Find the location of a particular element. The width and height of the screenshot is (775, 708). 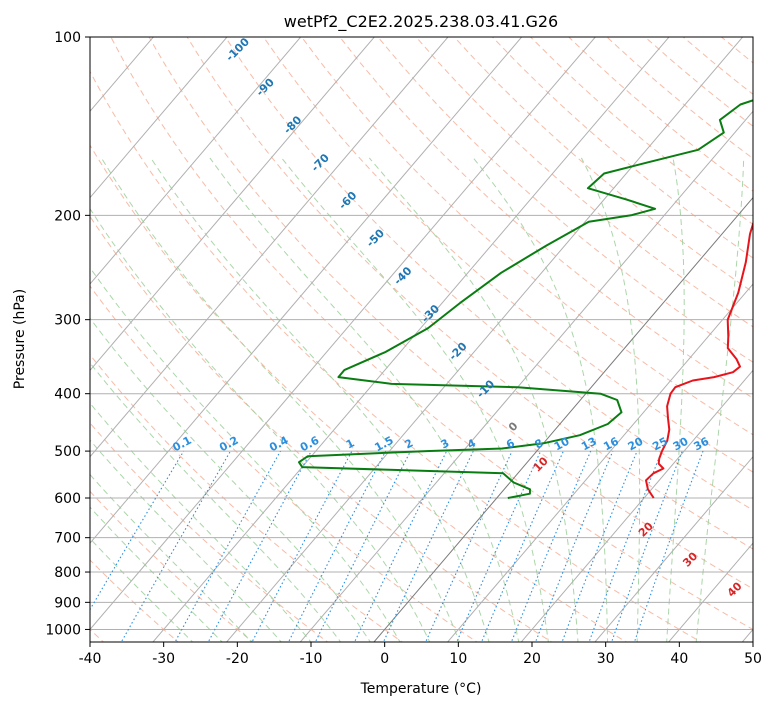

y-tick-label: 1000 is located at coordinates (63, 630).